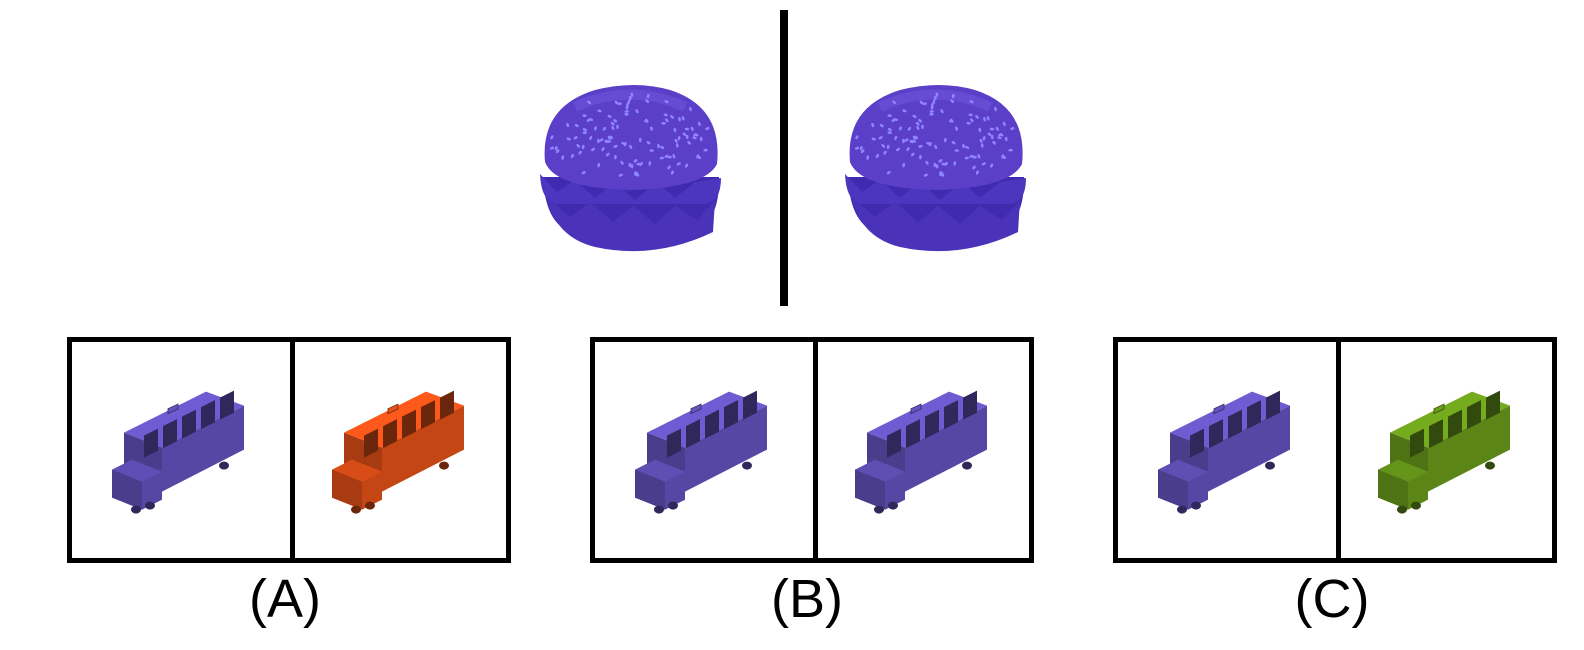 The width and height of the screenshot is (1584, 650). I want to click on option-c-right-cell, so click(1446, 450).